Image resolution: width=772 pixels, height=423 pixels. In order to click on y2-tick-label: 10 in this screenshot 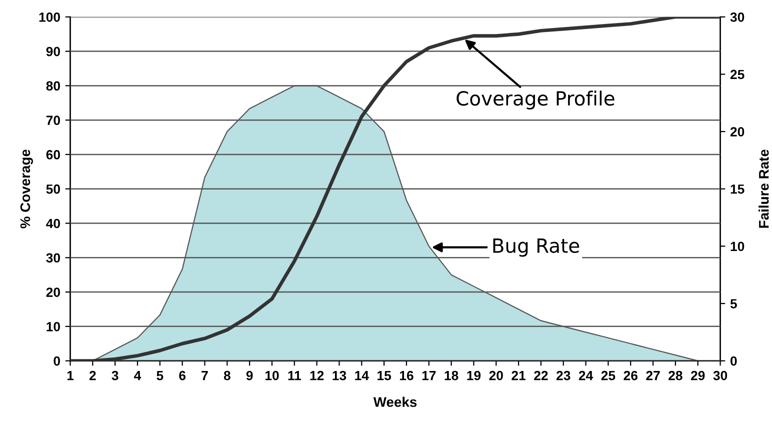, I will do `click(737, 247)`.